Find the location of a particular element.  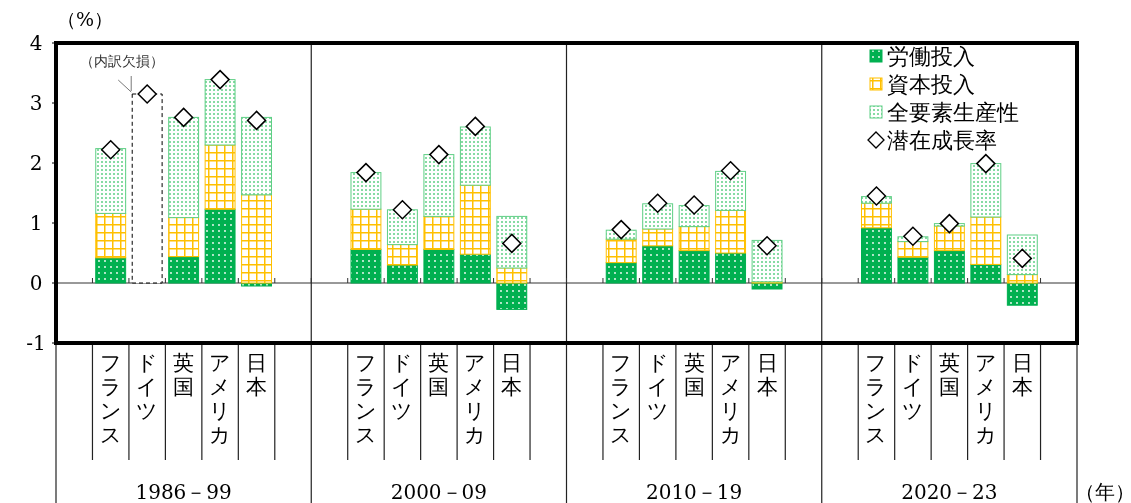

y-tick-label: 1 is located at coordinates (36, 223).